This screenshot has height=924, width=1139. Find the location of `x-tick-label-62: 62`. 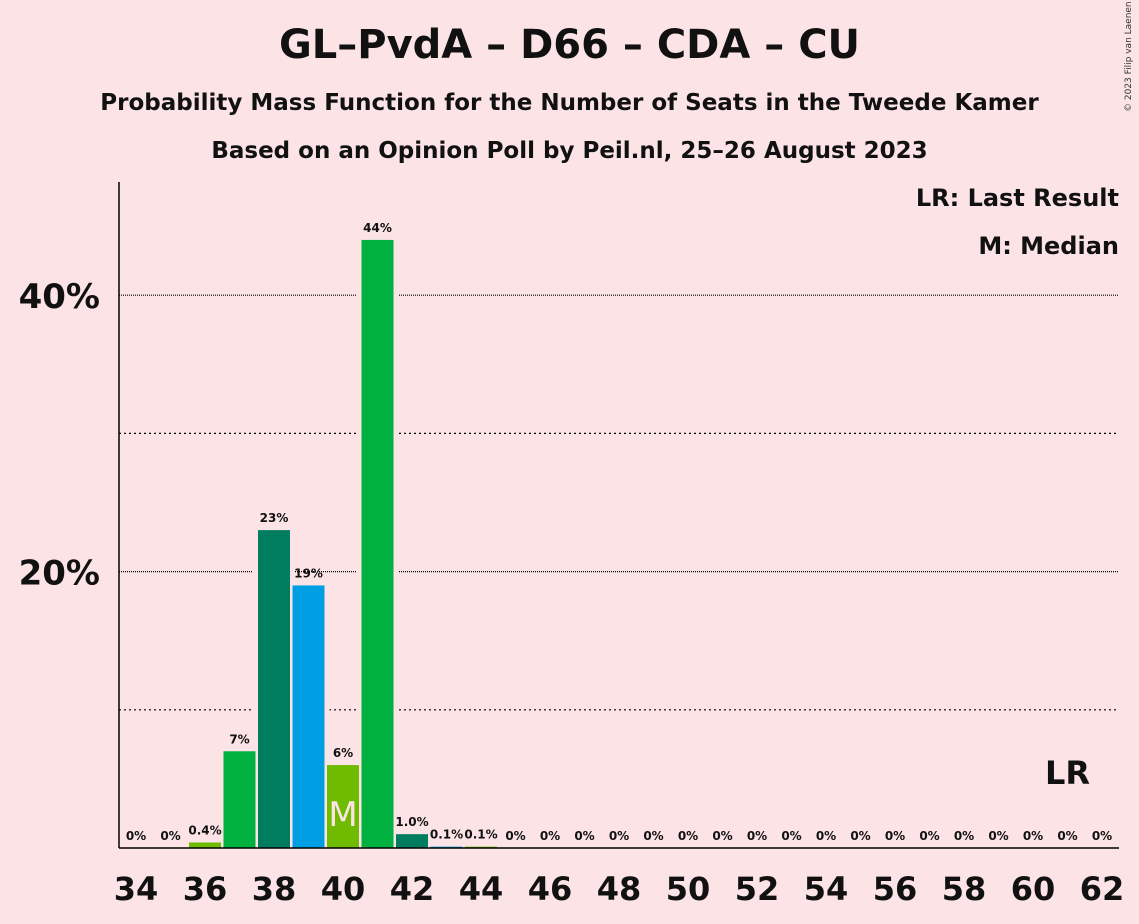

x-tick-label-62: 62 is located at coordinates (1102, 889).